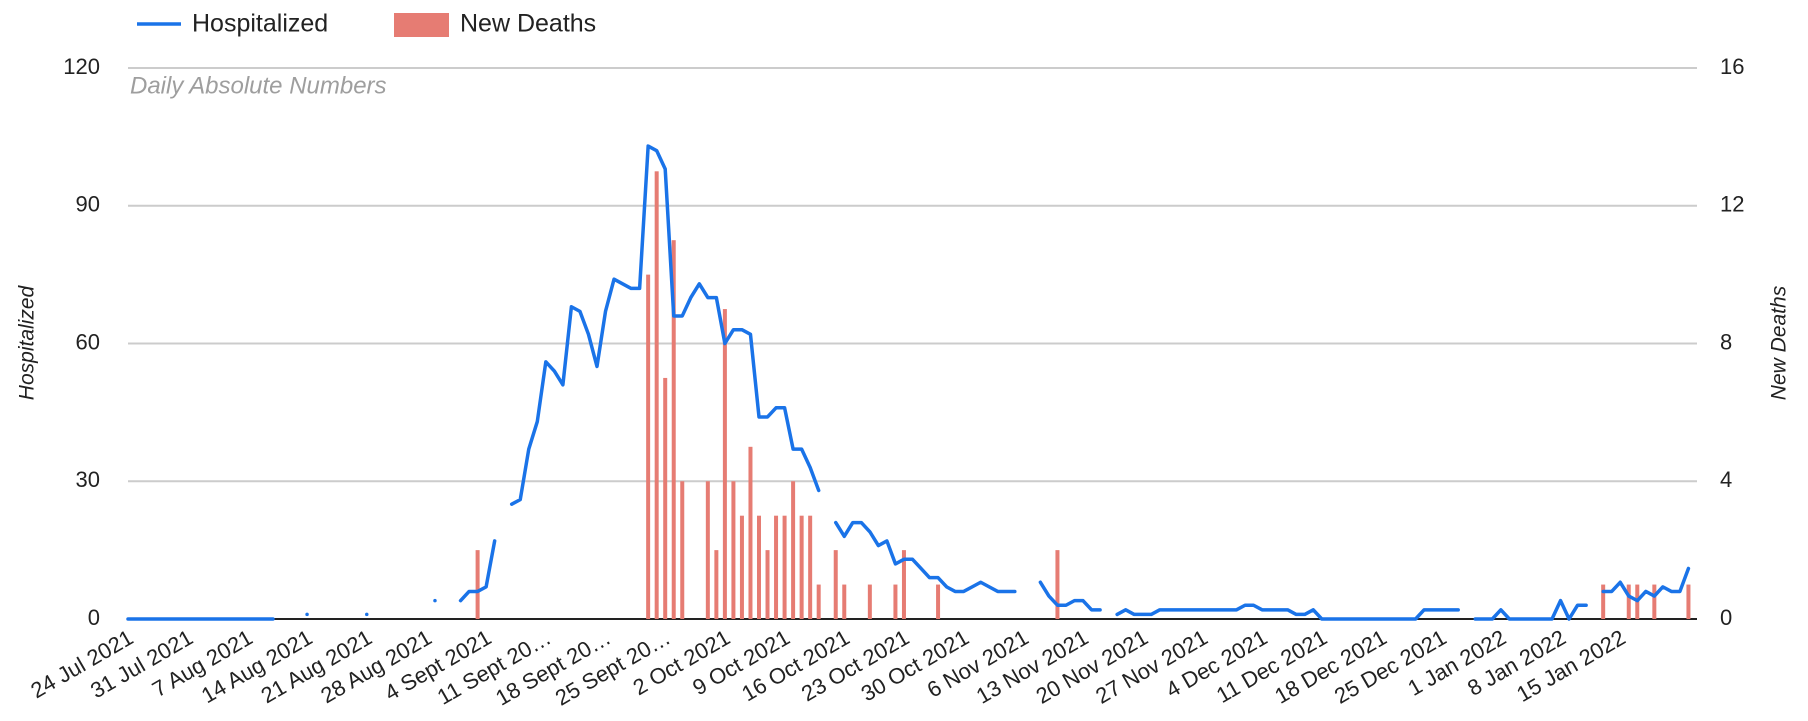 The width and height of the screenshot is (1808, 721). I want to click on y-tick-label: 120, so click(81, 66).